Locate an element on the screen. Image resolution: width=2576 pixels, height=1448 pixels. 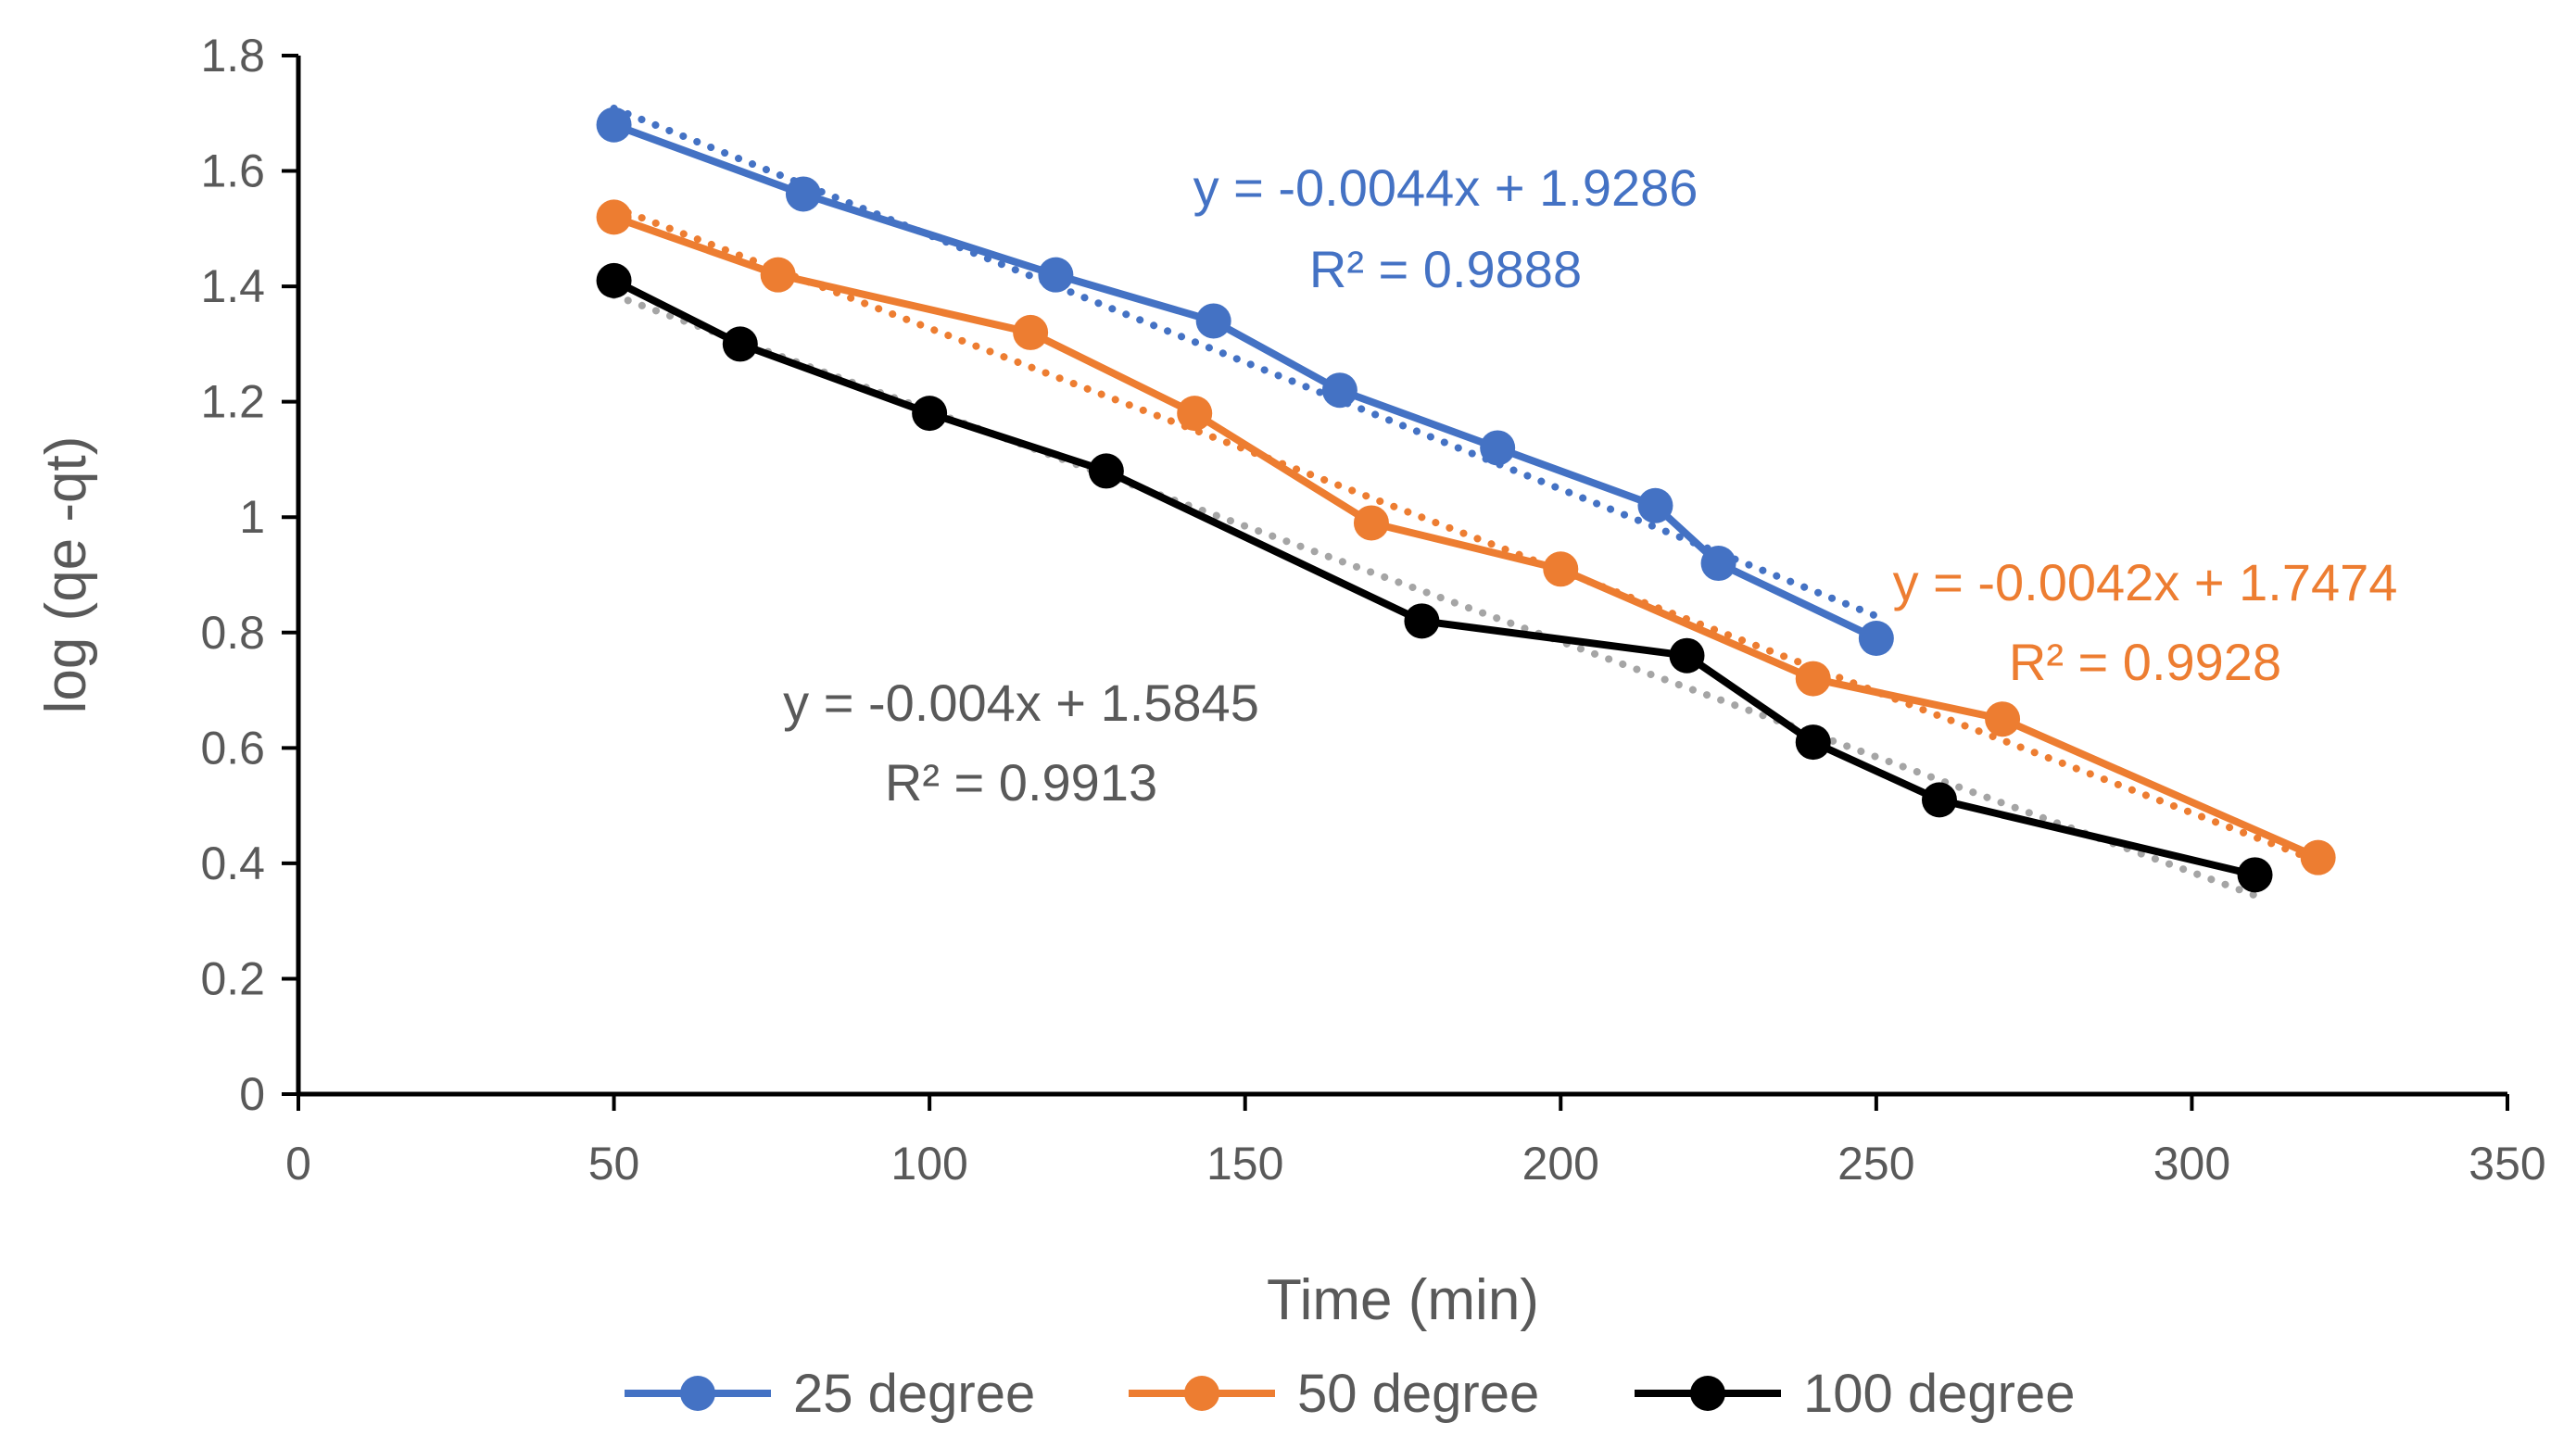
legend-label: 50 degree is located at coordinates (1418, 1394).